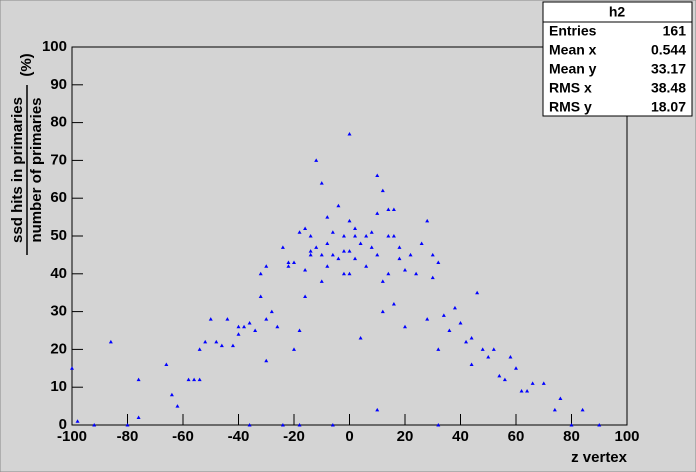  Describe the element at coordinates (617, 12) in the screenshot. I see `stats-title: h2` at that location.